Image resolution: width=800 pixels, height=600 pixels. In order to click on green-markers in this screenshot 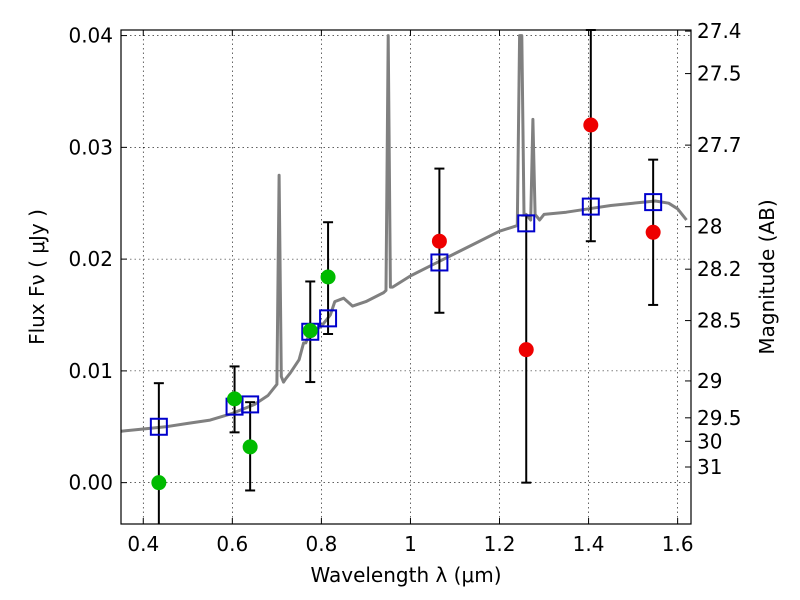, I will do `click(243, 380)`.